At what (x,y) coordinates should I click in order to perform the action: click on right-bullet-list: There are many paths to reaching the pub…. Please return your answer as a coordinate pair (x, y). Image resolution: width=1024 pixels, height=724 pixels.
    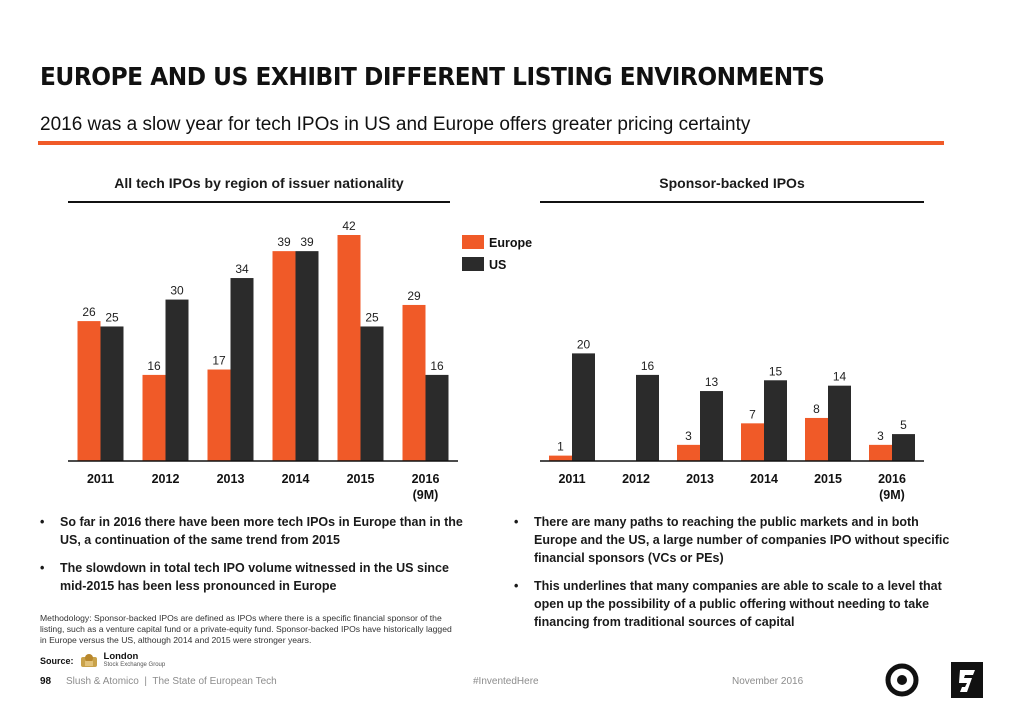
    Looking at the image, I should click on (732, 577).